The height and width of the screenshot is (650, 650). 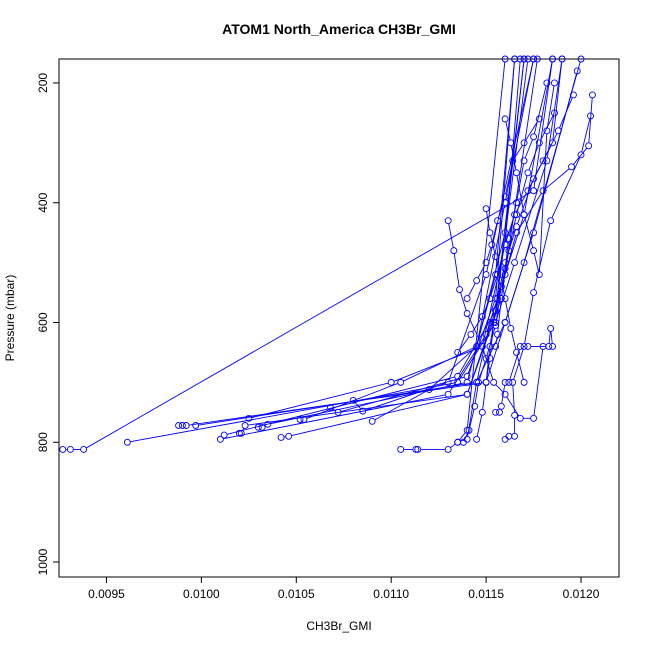 I want to click on x-axis: 0.0095 0.0100 0.0105 0.0110 0.0115 0.0120, so click(x=344, y=589).